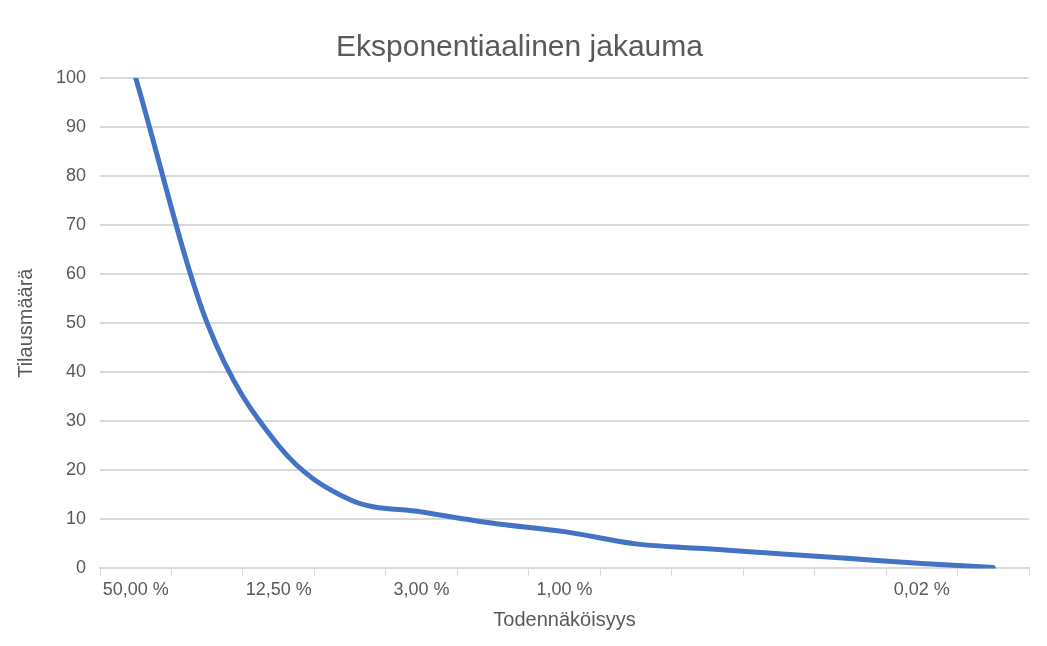  What do you see at coordinates (76, 126) in the screenshot?
I see `y-tick-label: 90` at bounding box center [76, 126].